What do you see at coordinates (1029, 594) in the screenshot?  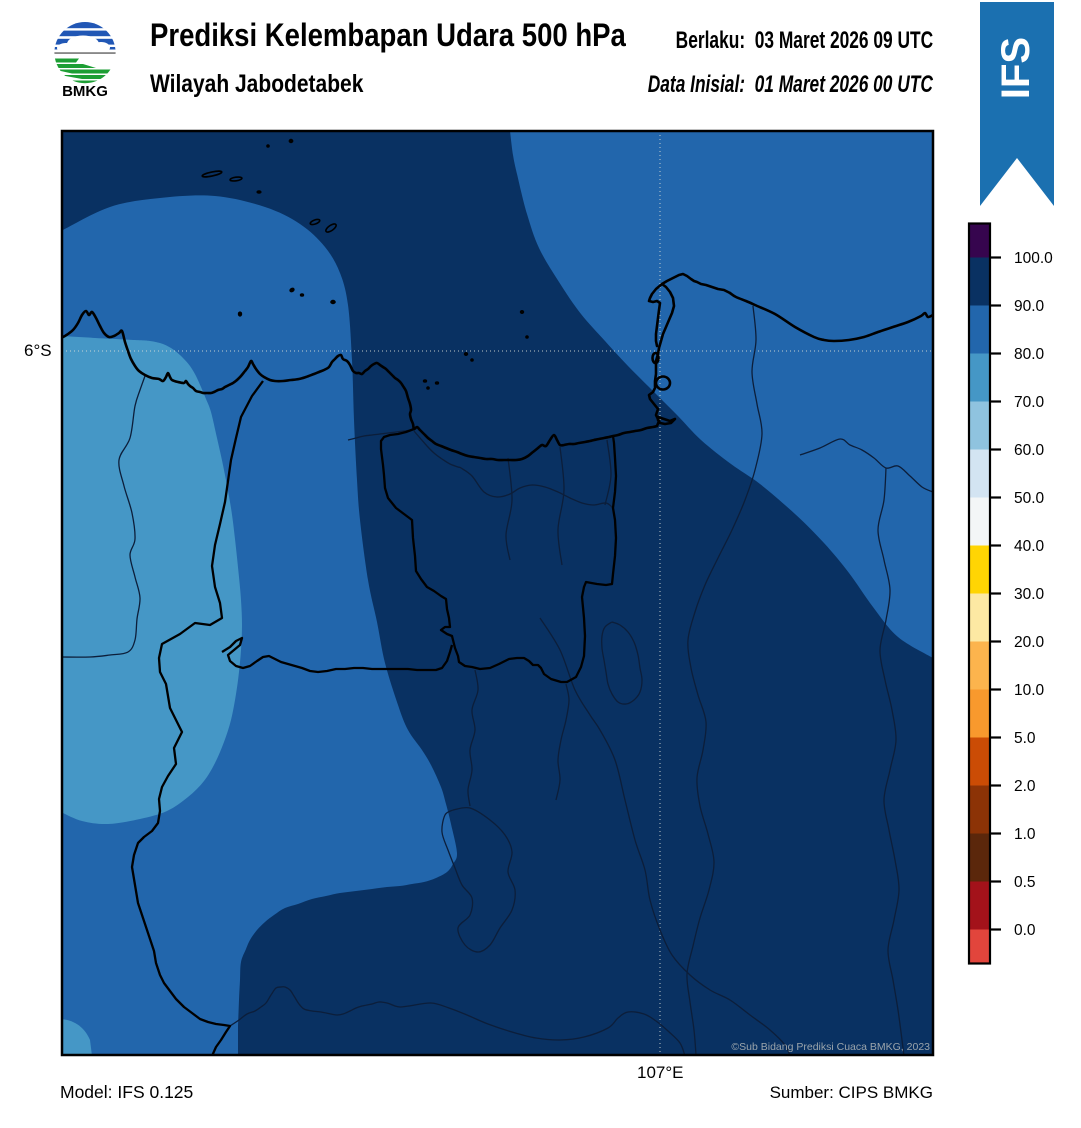 I see `svg-text: 30.0` at bounding box center [1029, 594].